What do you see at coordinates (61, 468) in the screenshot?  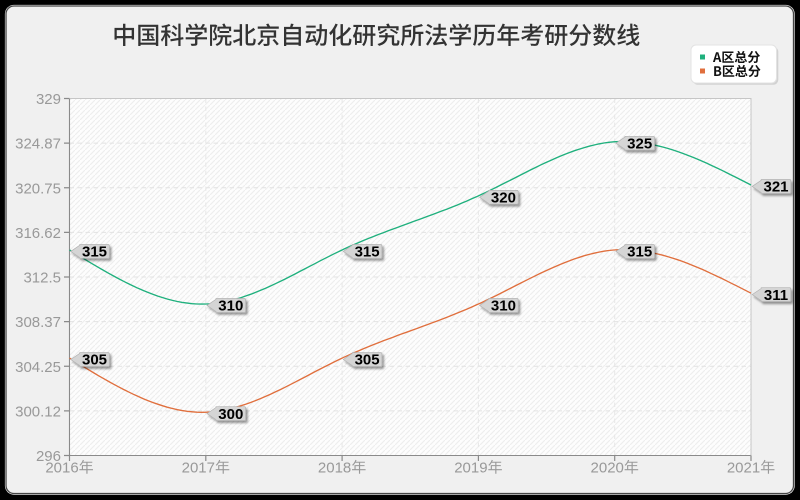 I see `svg-text: 2016` at bounding box center [61, 468].